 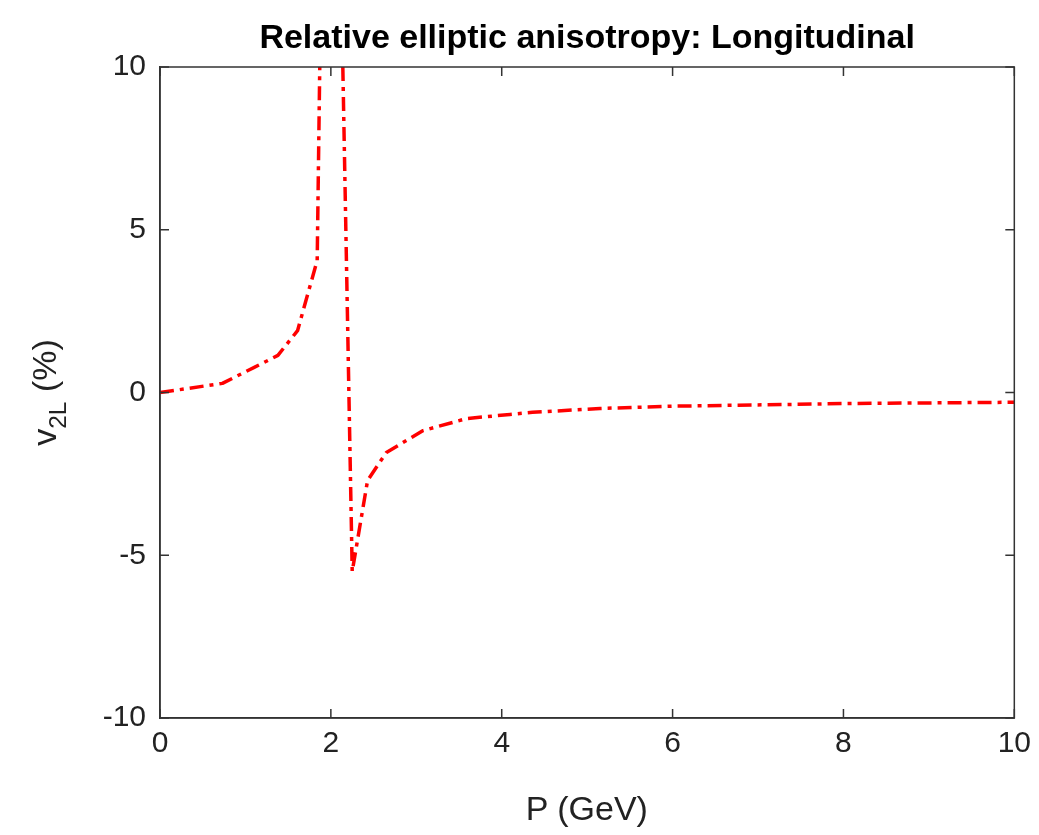 I want to click on x-tick-label: 6, so click(x=672, y=742).